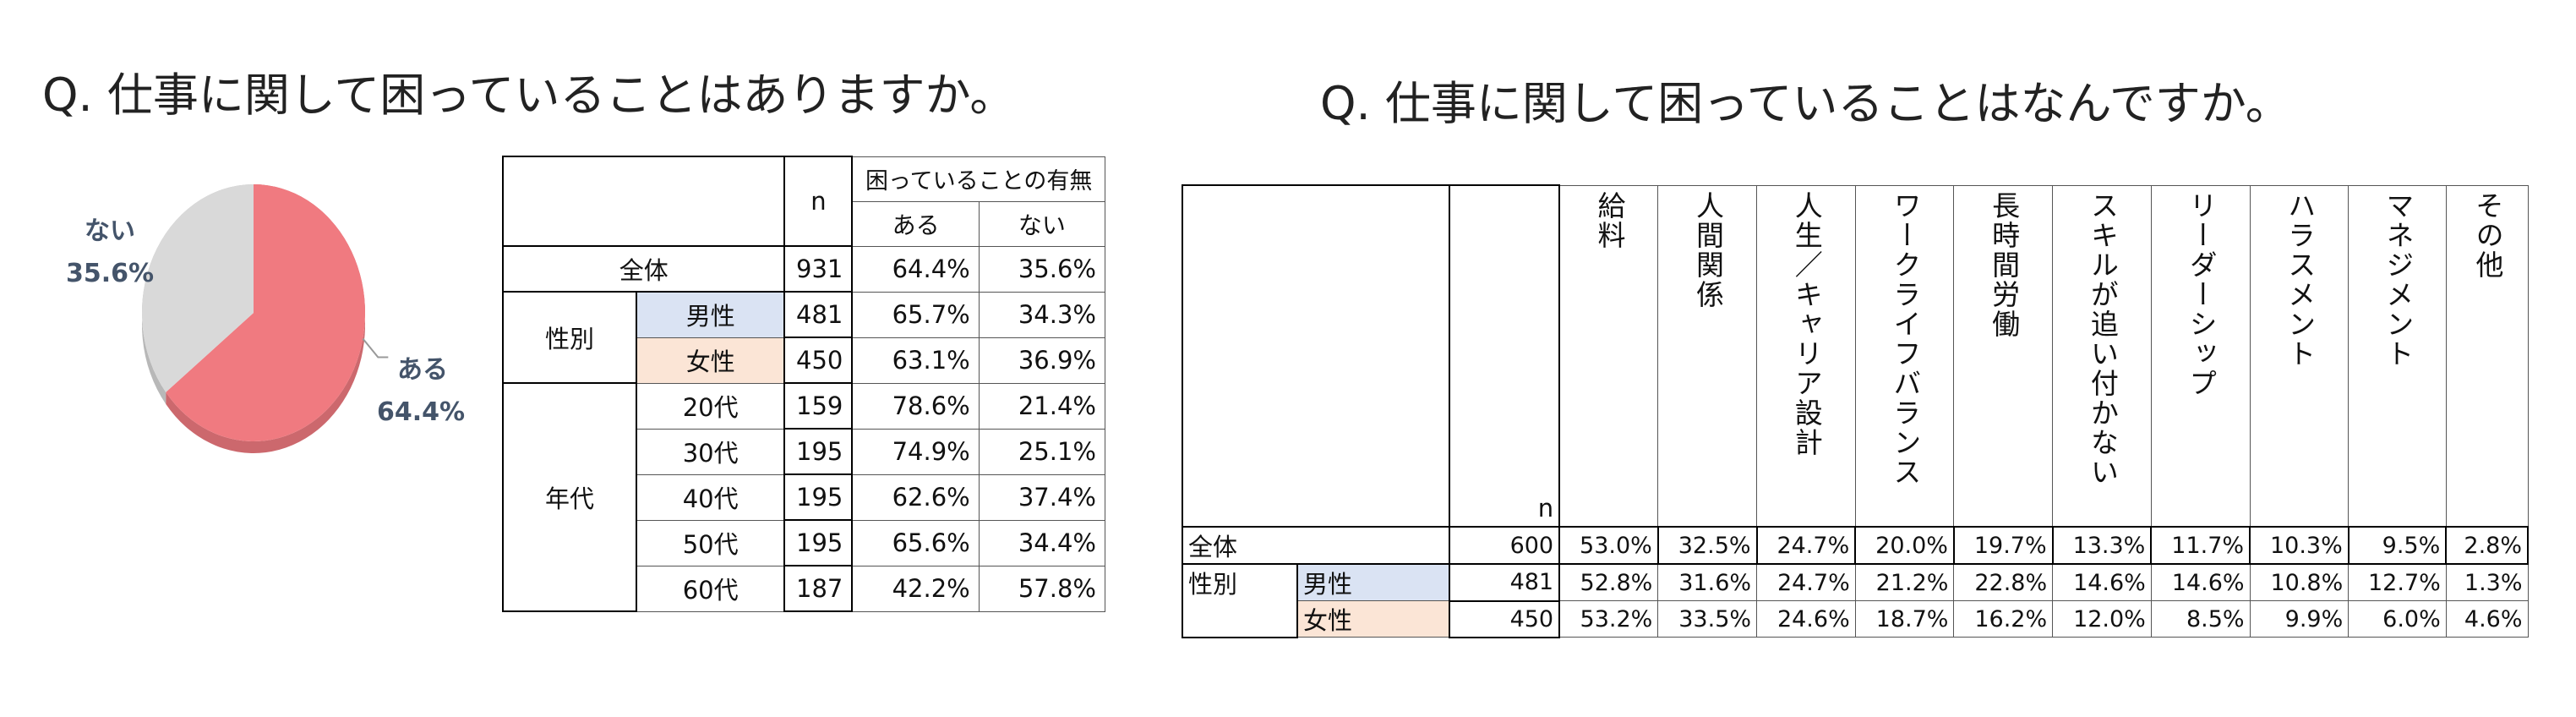 The image size is (2576, 717). What do you see at coordinates (915, 223) in the screenshot?
I see `col-header-yes: ある` at bounding box center [915, 223].